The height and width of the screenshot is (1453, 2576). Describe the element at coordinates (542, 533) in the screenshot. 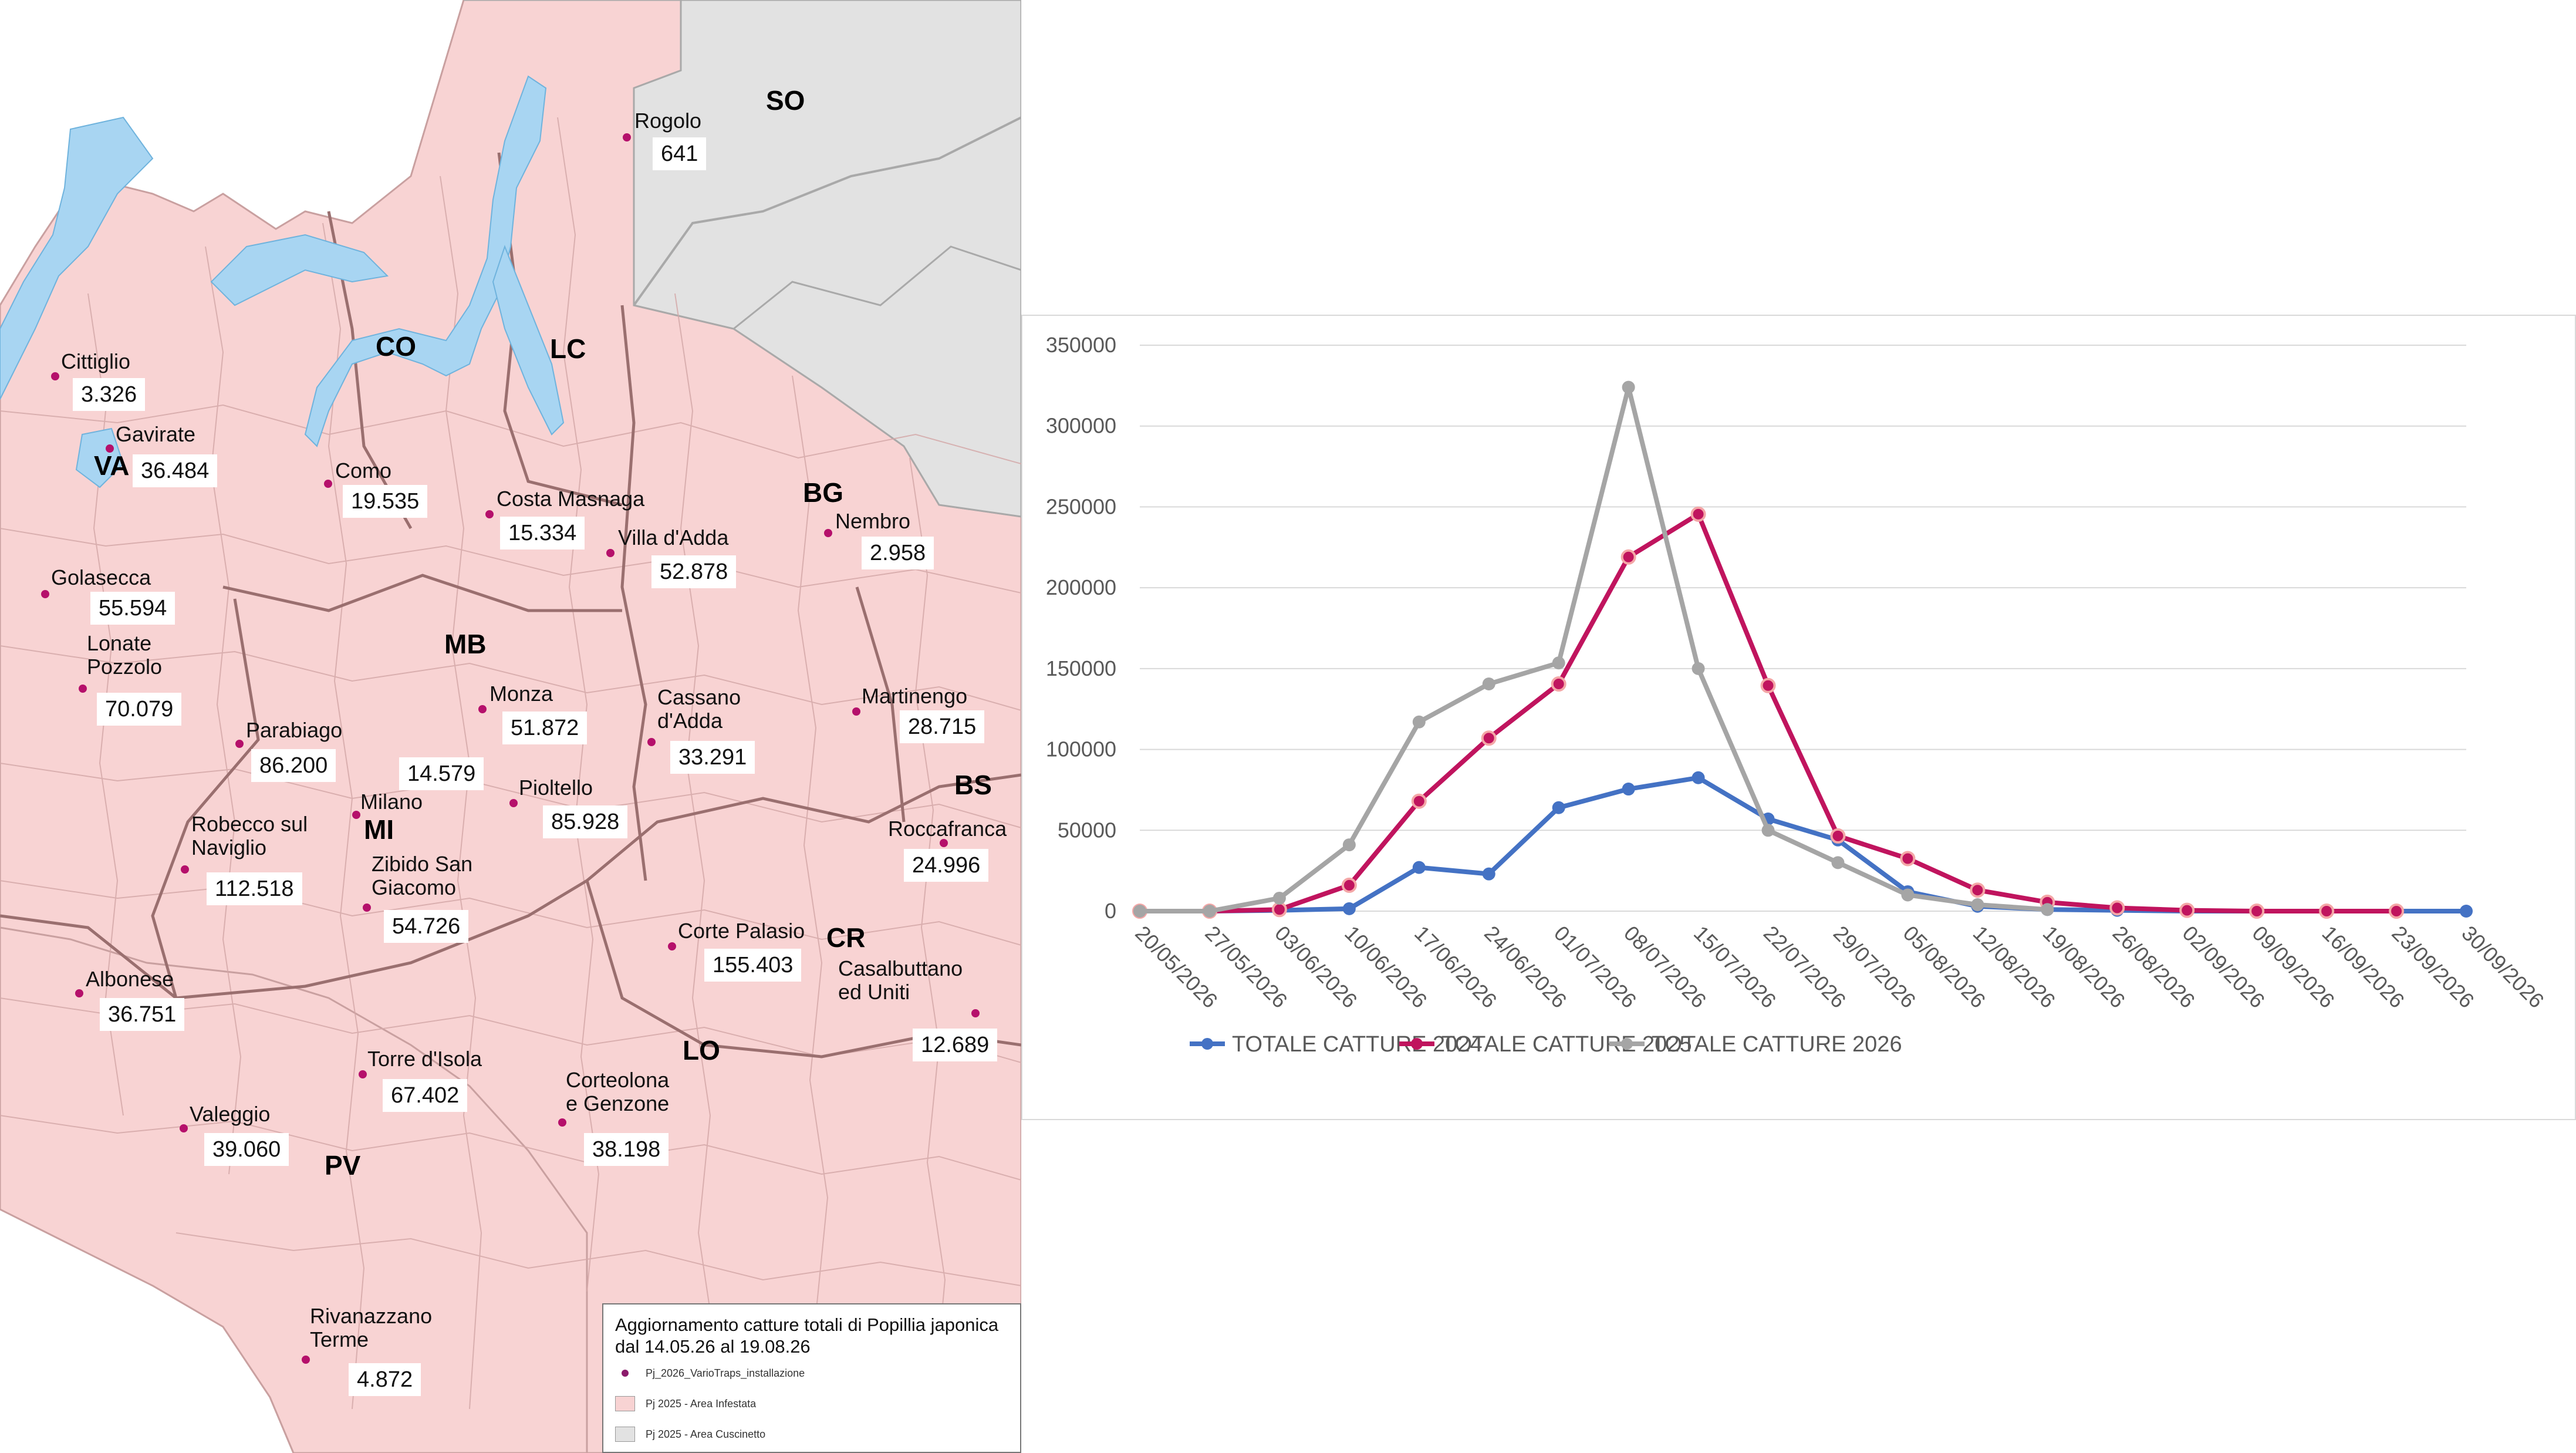

I see `location-count: 15.334` at that location.